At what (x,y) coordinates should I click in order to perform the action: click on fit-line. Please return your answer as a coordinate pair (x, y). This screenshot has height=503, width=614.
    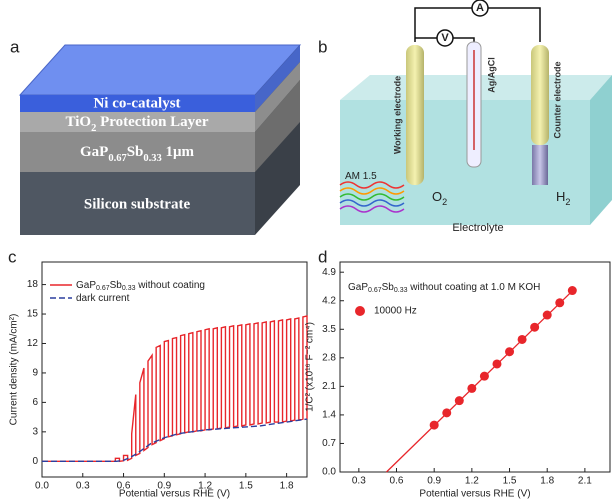
    Looking at the image, I should click on (479, 381).